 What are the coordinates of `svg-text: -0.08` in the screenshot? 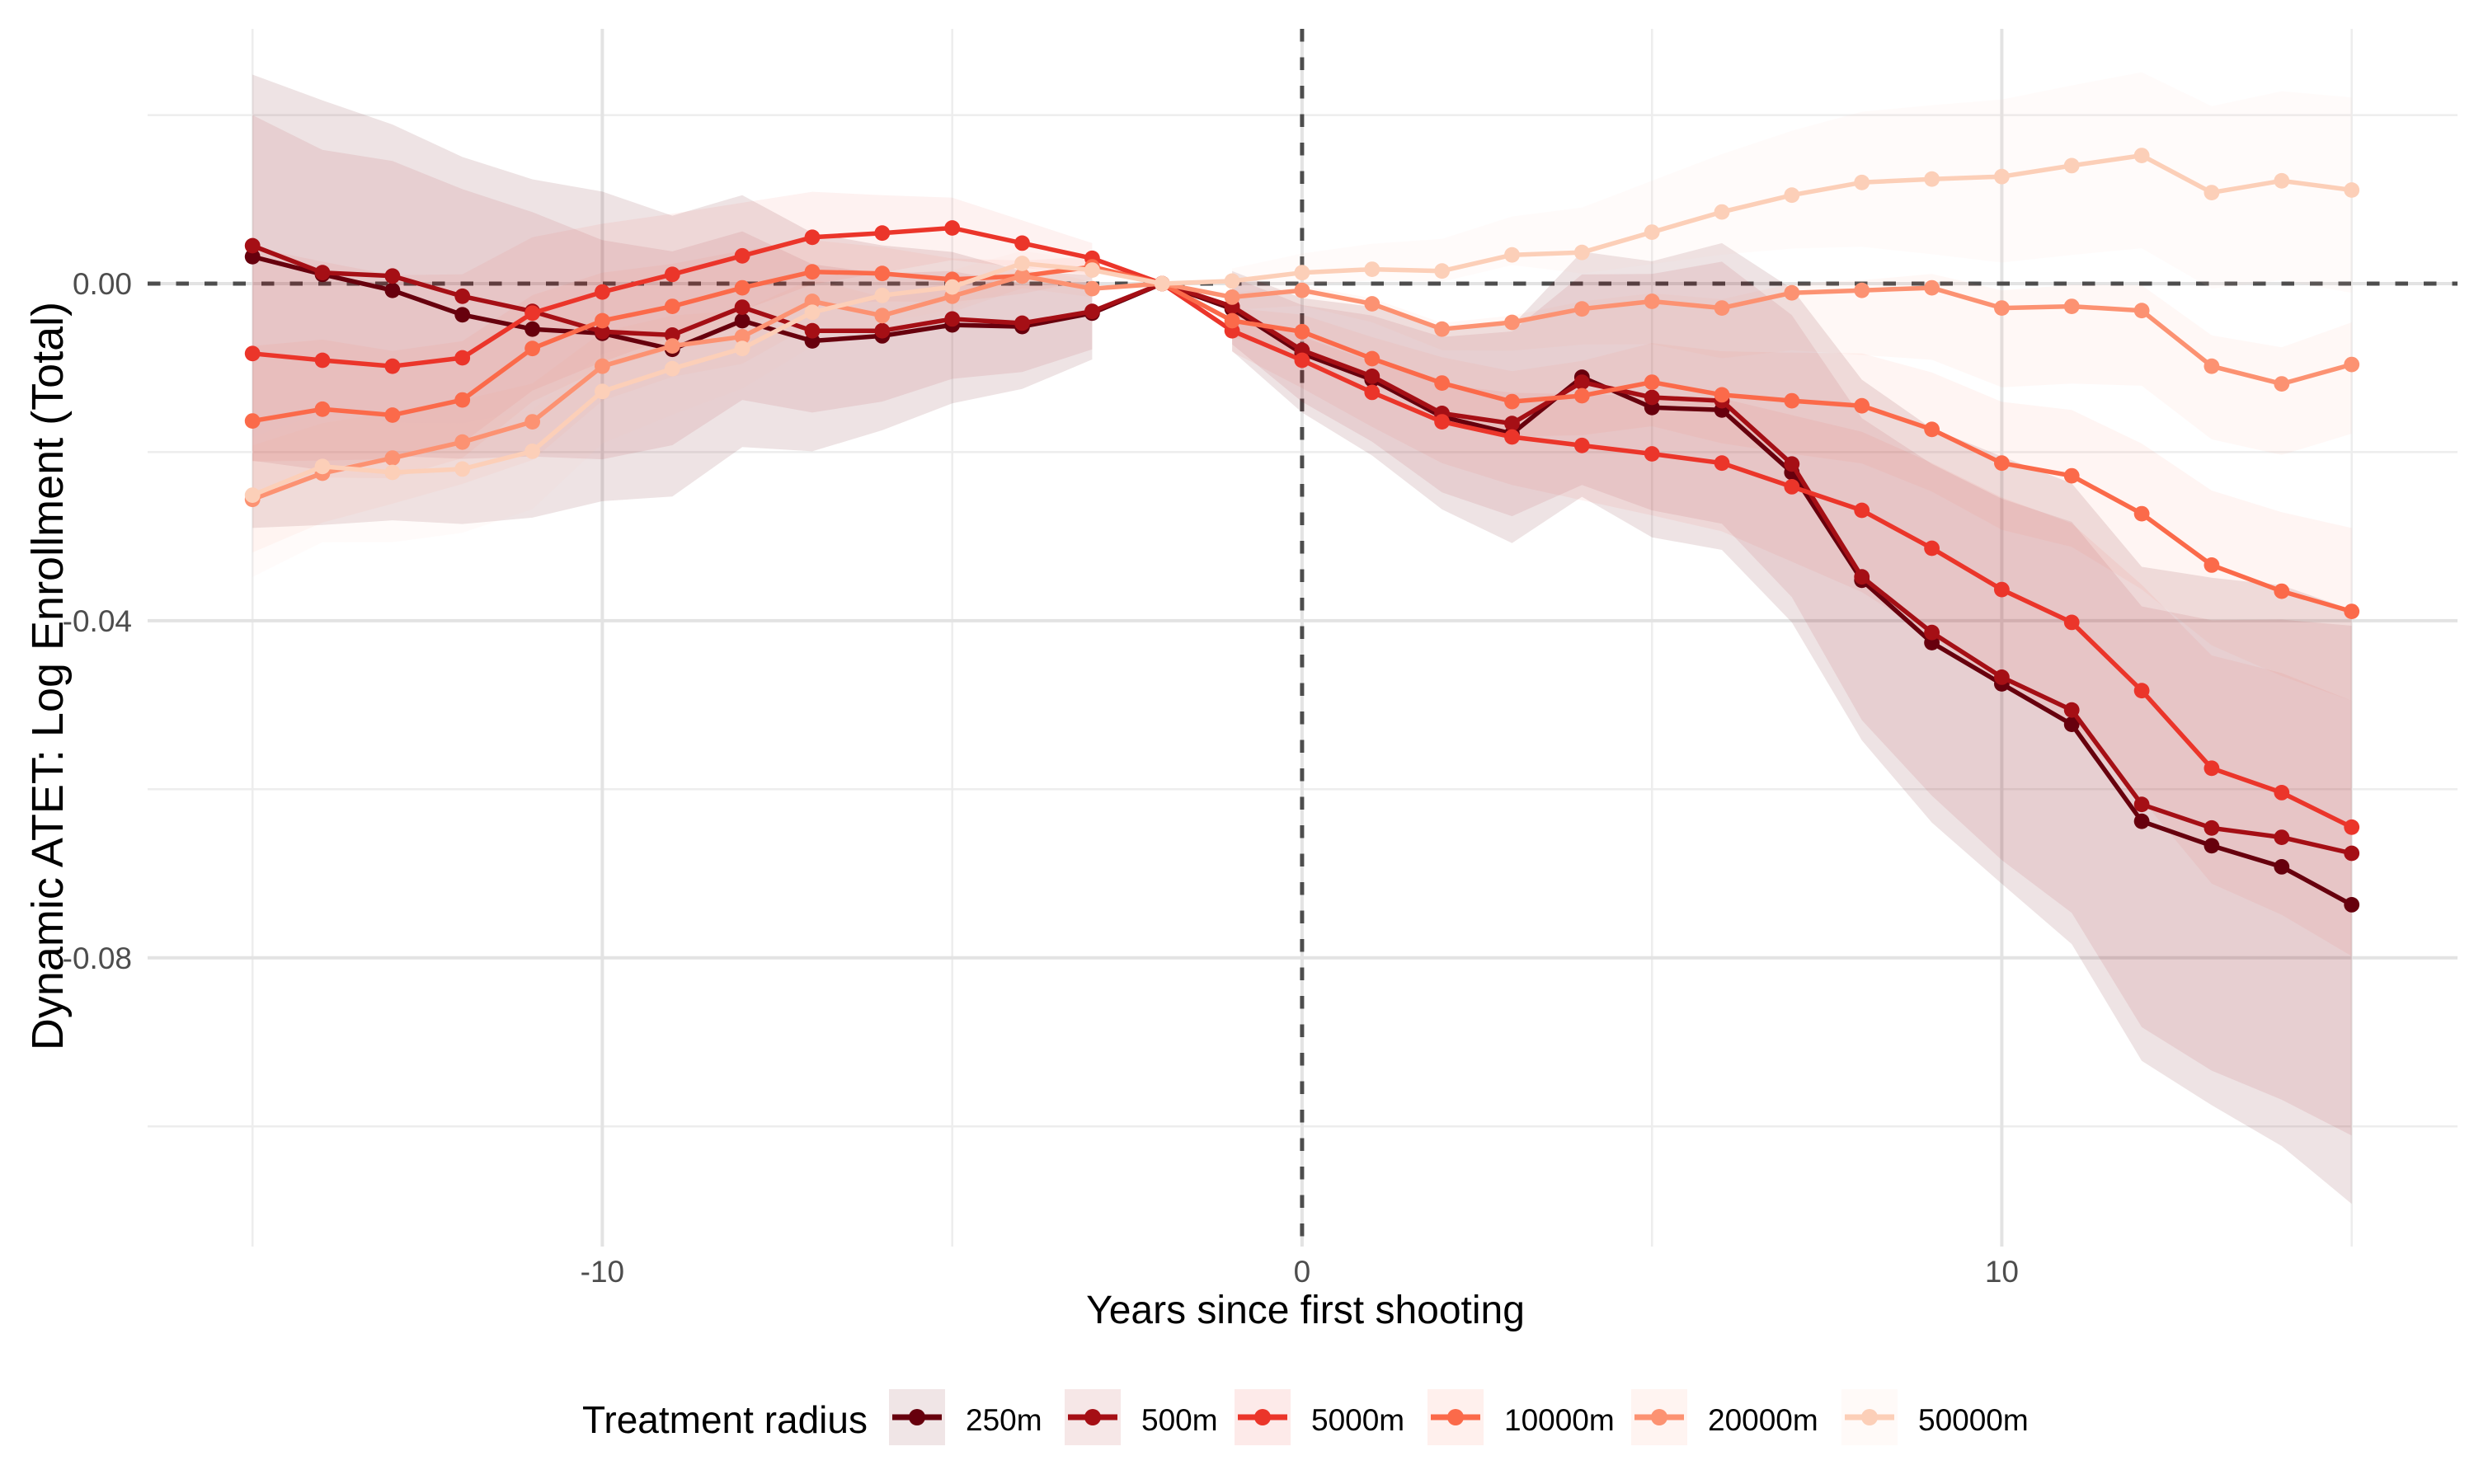 It's located at (97, 958).